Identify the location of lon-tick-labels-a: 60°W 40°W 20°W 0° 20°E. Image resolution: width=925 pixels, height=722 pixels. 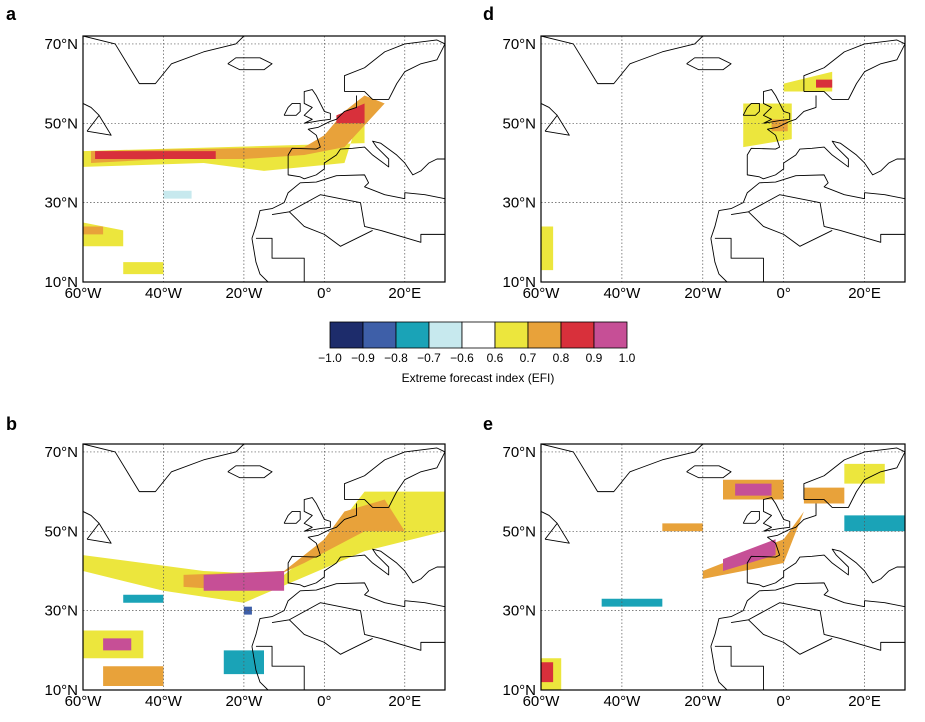
(243, 293).